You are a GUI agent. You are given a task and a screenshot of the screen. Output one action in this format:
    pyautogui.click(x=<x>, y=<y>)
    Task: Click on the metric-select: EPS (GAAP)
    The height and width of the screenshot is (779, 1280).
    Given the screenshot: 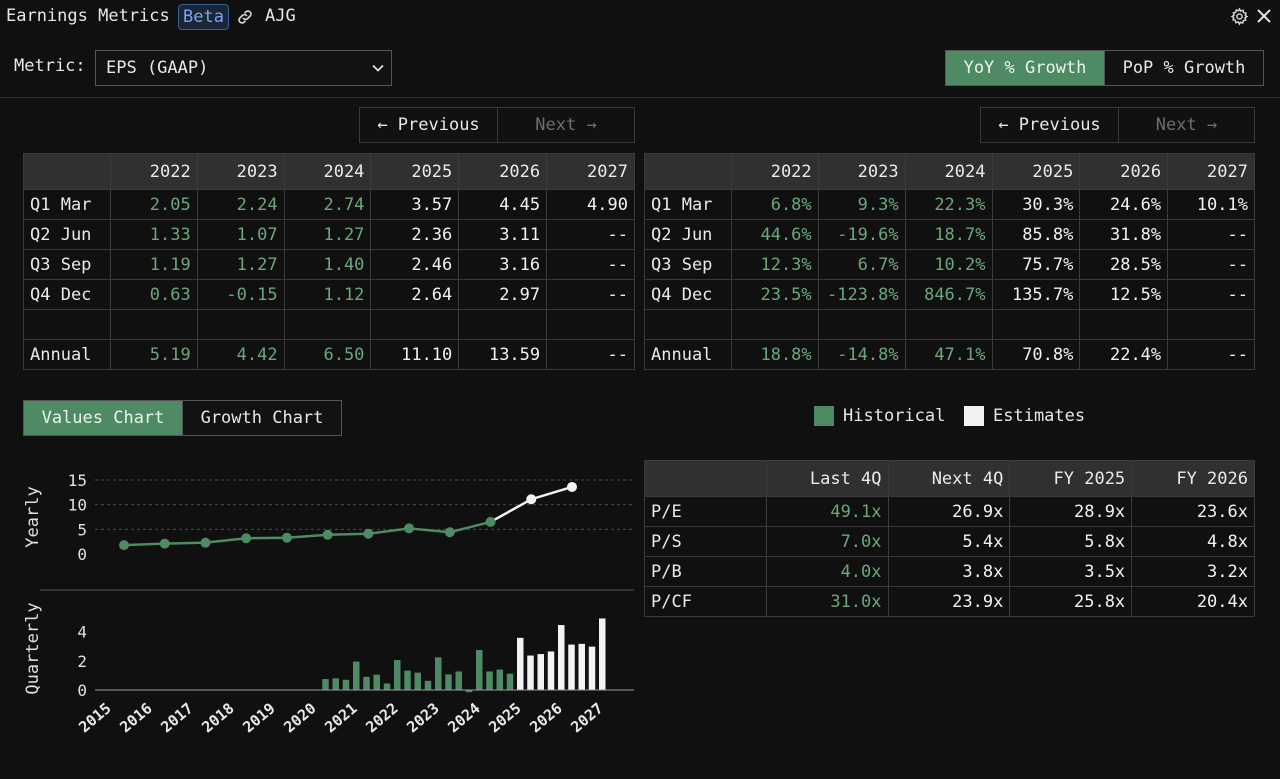 What is the action you would take?
    pyautogui.click(x=243, y=68)
    